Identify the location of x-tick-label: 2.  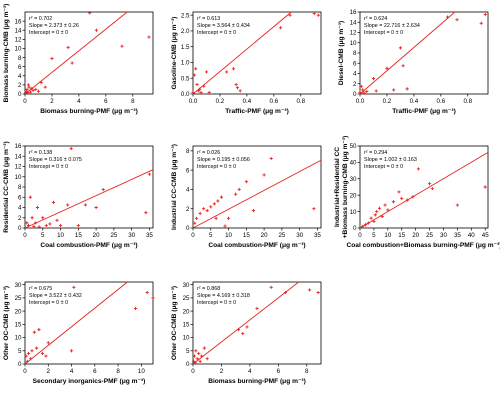
(222, 371).